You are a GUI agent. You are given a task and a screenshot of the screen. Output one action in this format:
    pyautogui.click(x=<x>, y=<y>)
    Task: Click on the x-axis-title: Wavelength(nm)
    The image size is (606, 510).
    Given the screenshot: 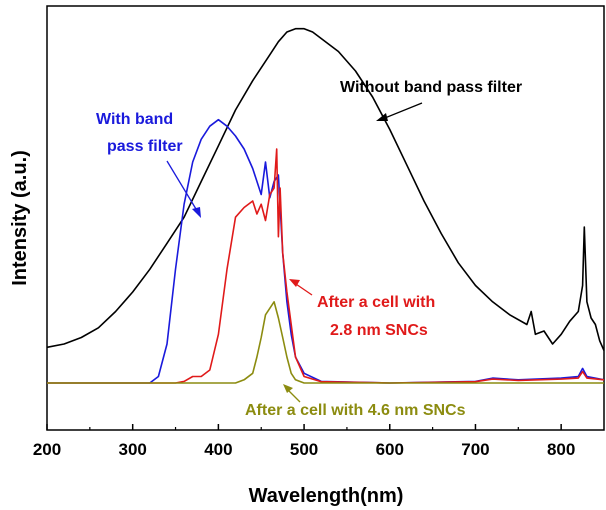 What is the action you would take?
    pyautogui.click(x=326, y=496)
    